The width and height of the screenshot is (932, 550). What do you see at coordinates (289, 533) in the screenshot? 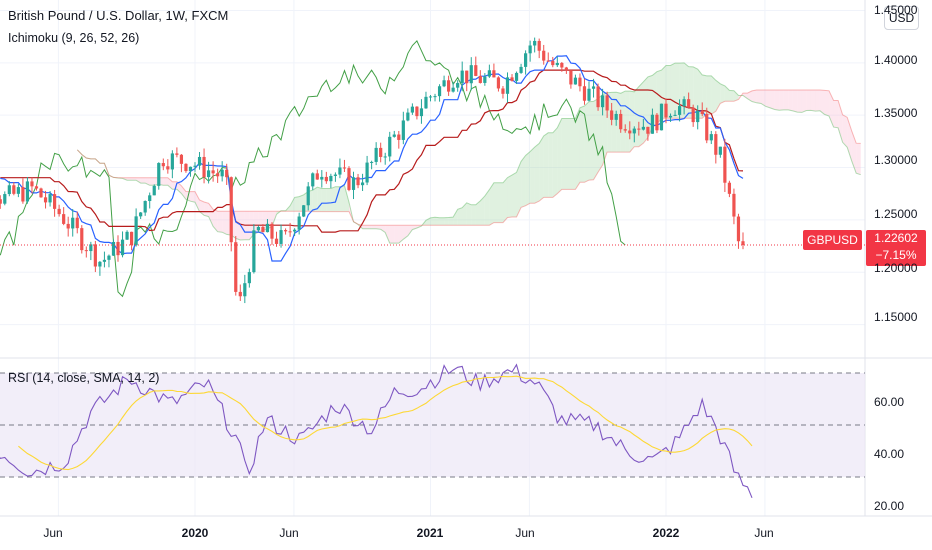
I see `time-tick: Jun` at bounding box center [289, 533].